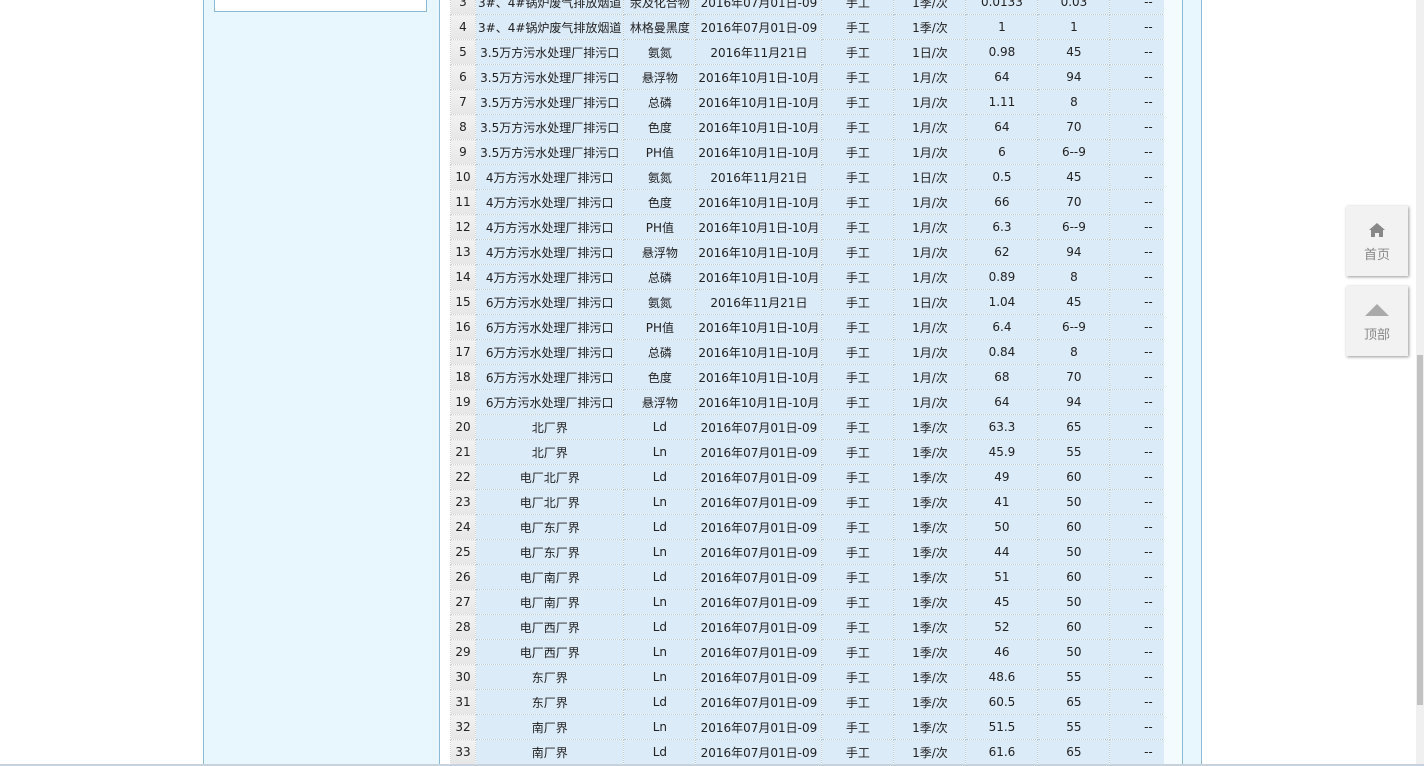 The width and height of the screenshot is (1424, 766). Describe the element at coordinates (463, 477) in the screenshot. I see `cell-no: 22` at that location.